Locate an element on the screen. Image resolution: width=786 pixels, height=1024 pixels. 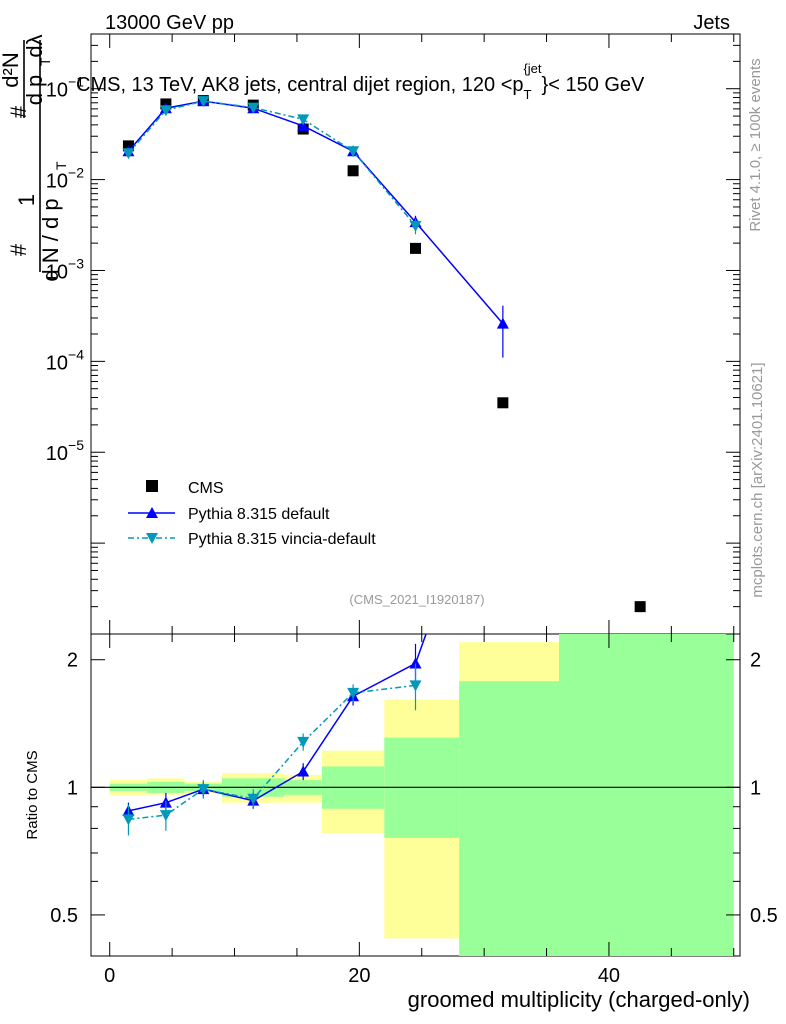
y-tick-label: 10⁻¹ is located at coordinates (65, 88).